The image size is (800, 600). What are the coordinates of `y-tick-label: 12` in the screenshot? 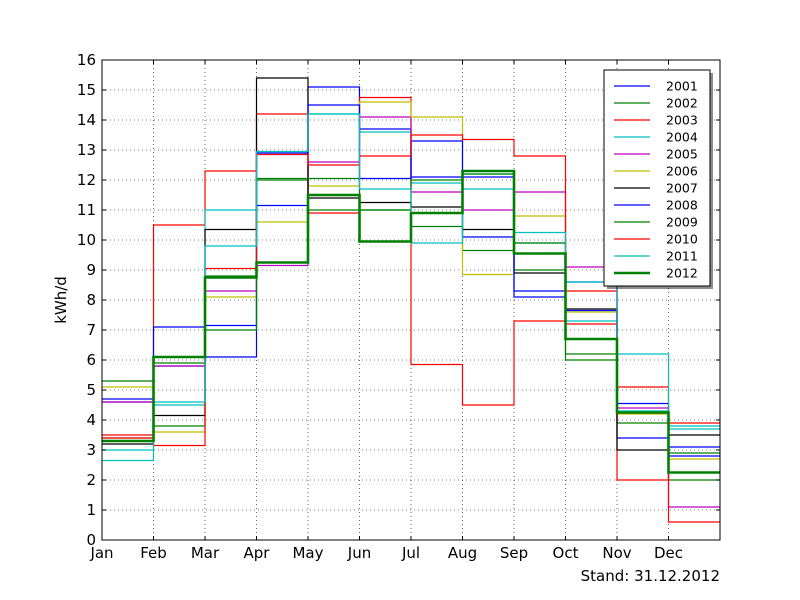 It's located at (86, 180).